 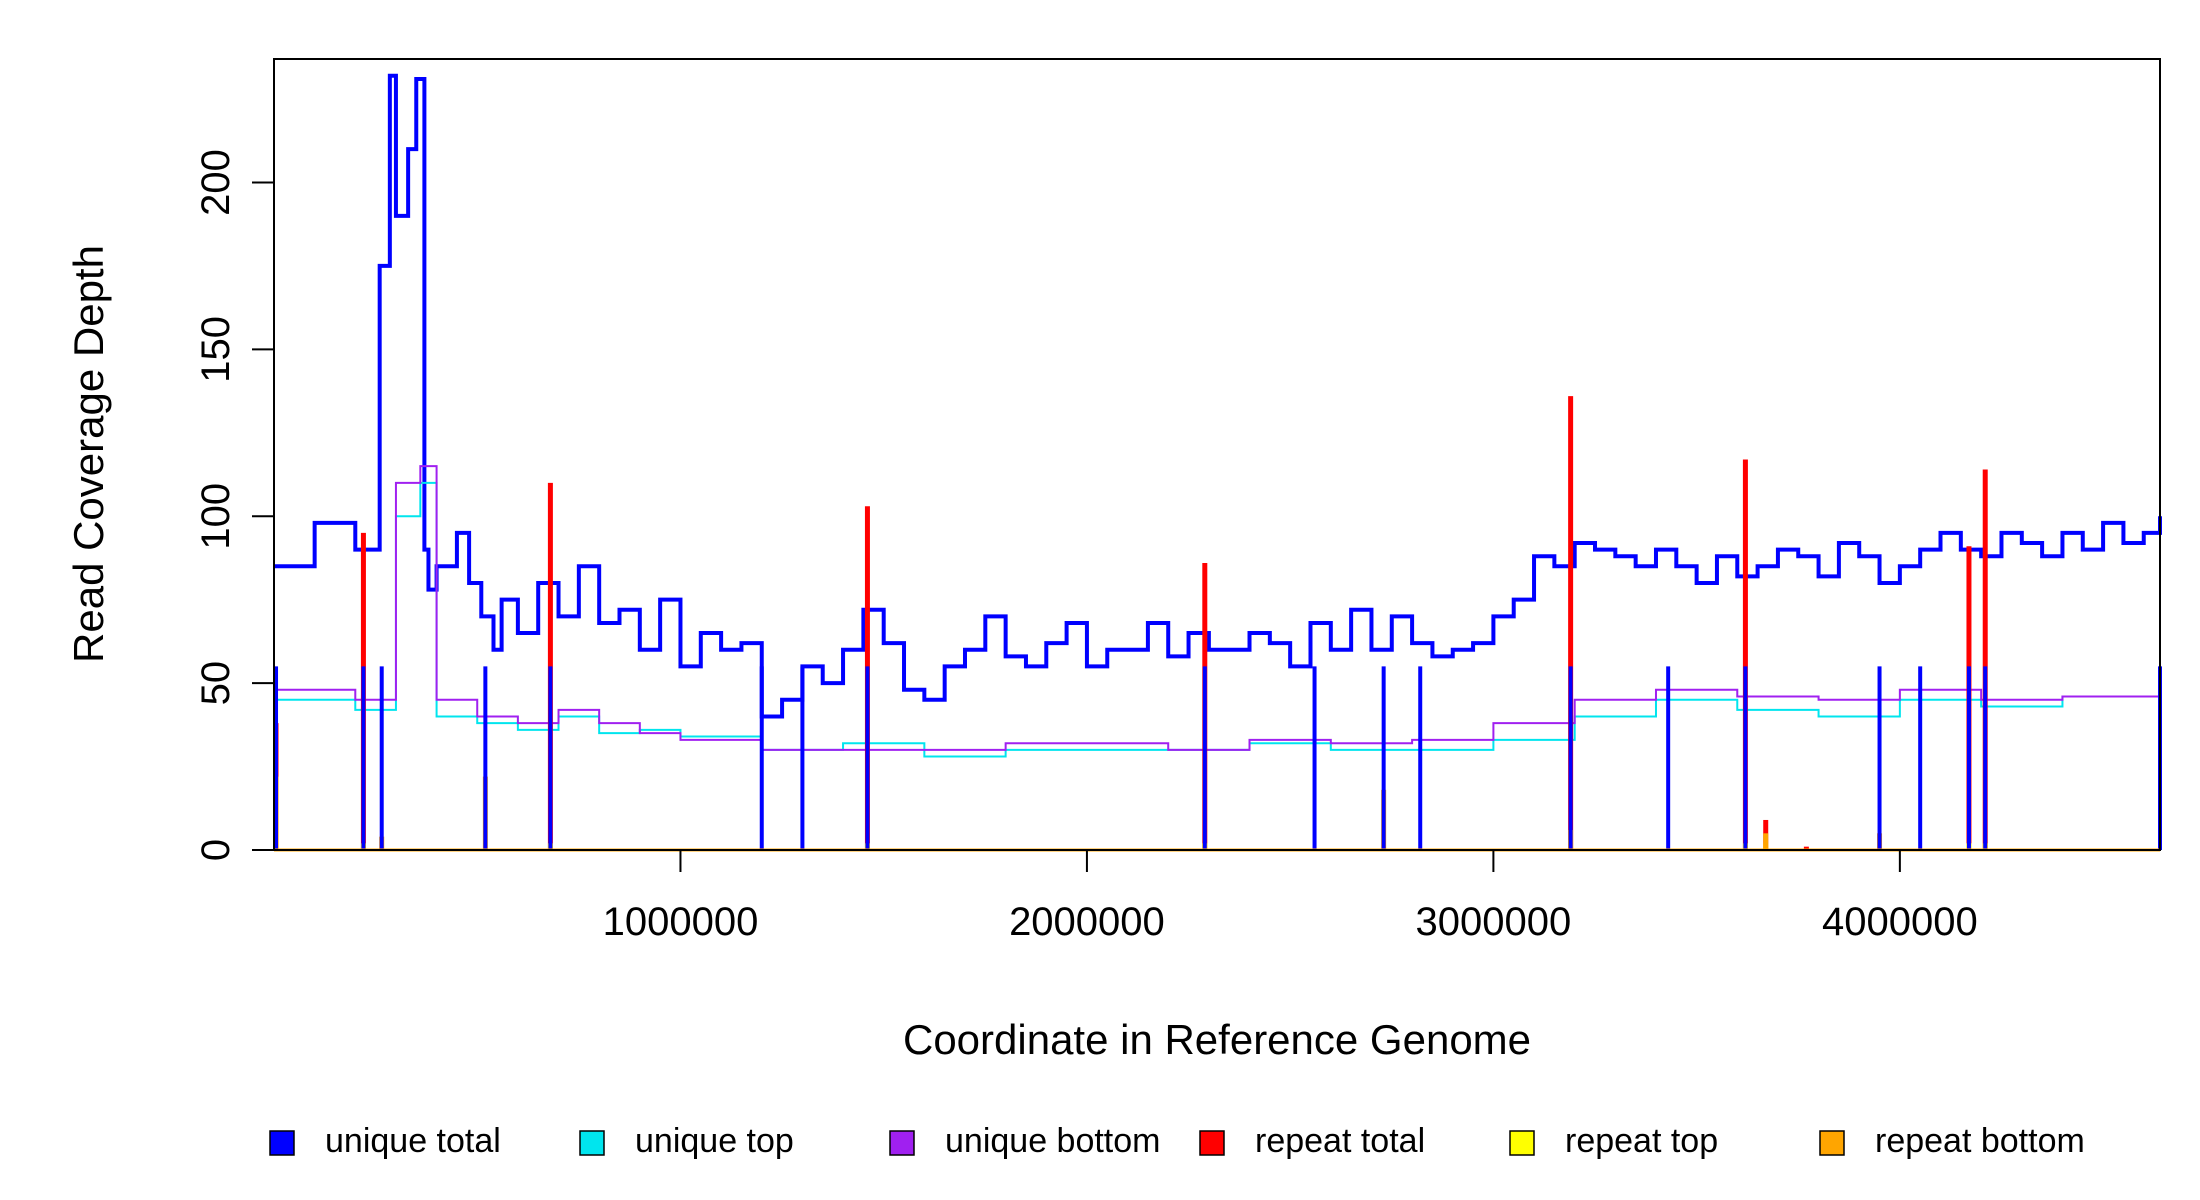 I want to click on y-tick-label: 200, so click(x=216, y=182).